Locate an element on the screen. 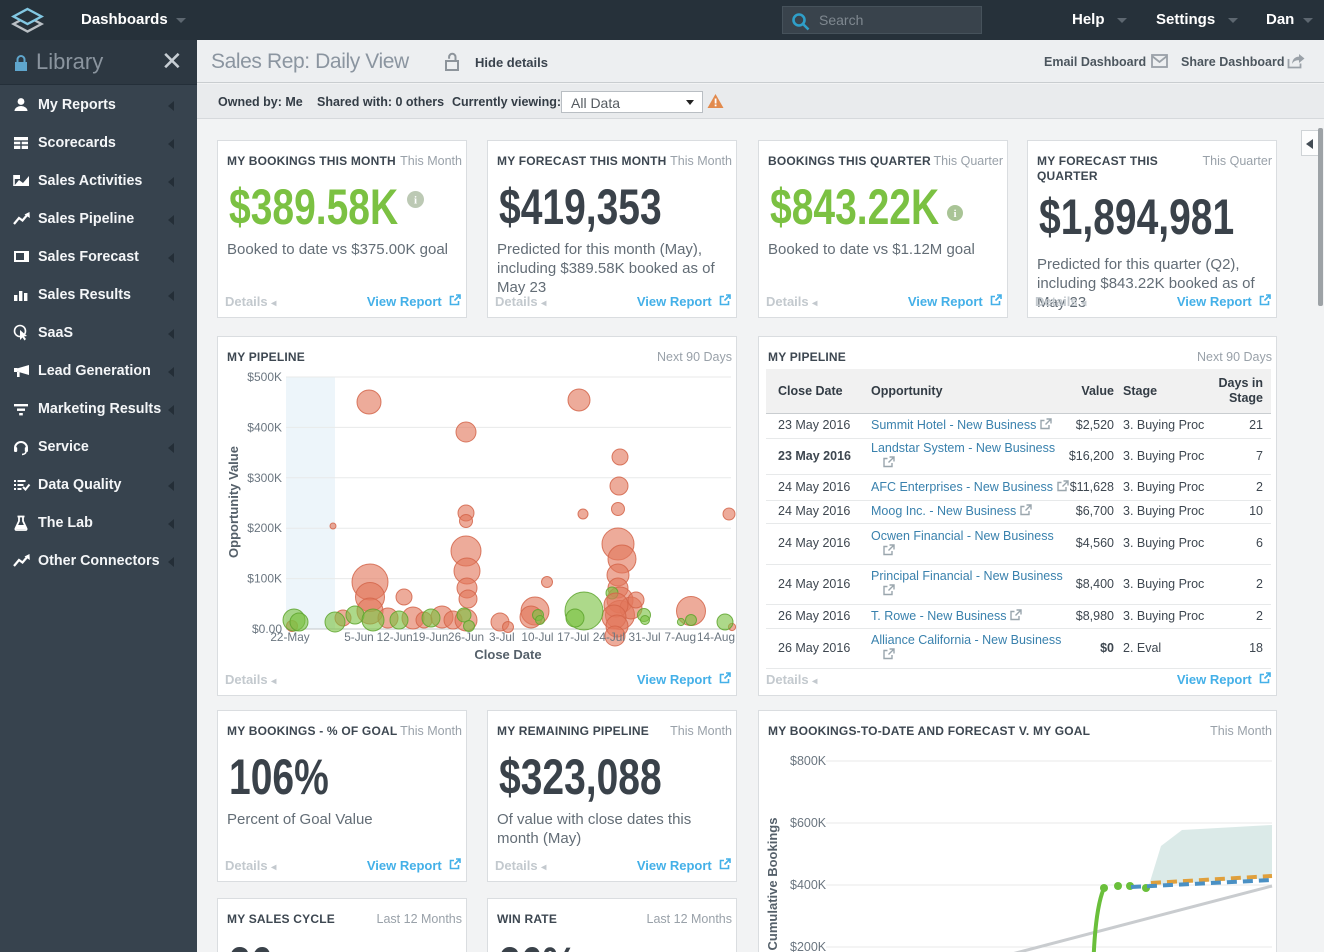 The height and width of the screenshot is (952, 1324). svg-text: Opportunity Value is located at coordinates (233, 502).